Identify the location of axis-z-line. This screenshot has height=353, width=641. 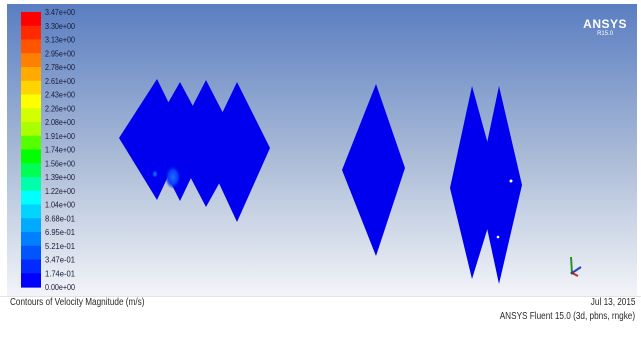
(576, 270).